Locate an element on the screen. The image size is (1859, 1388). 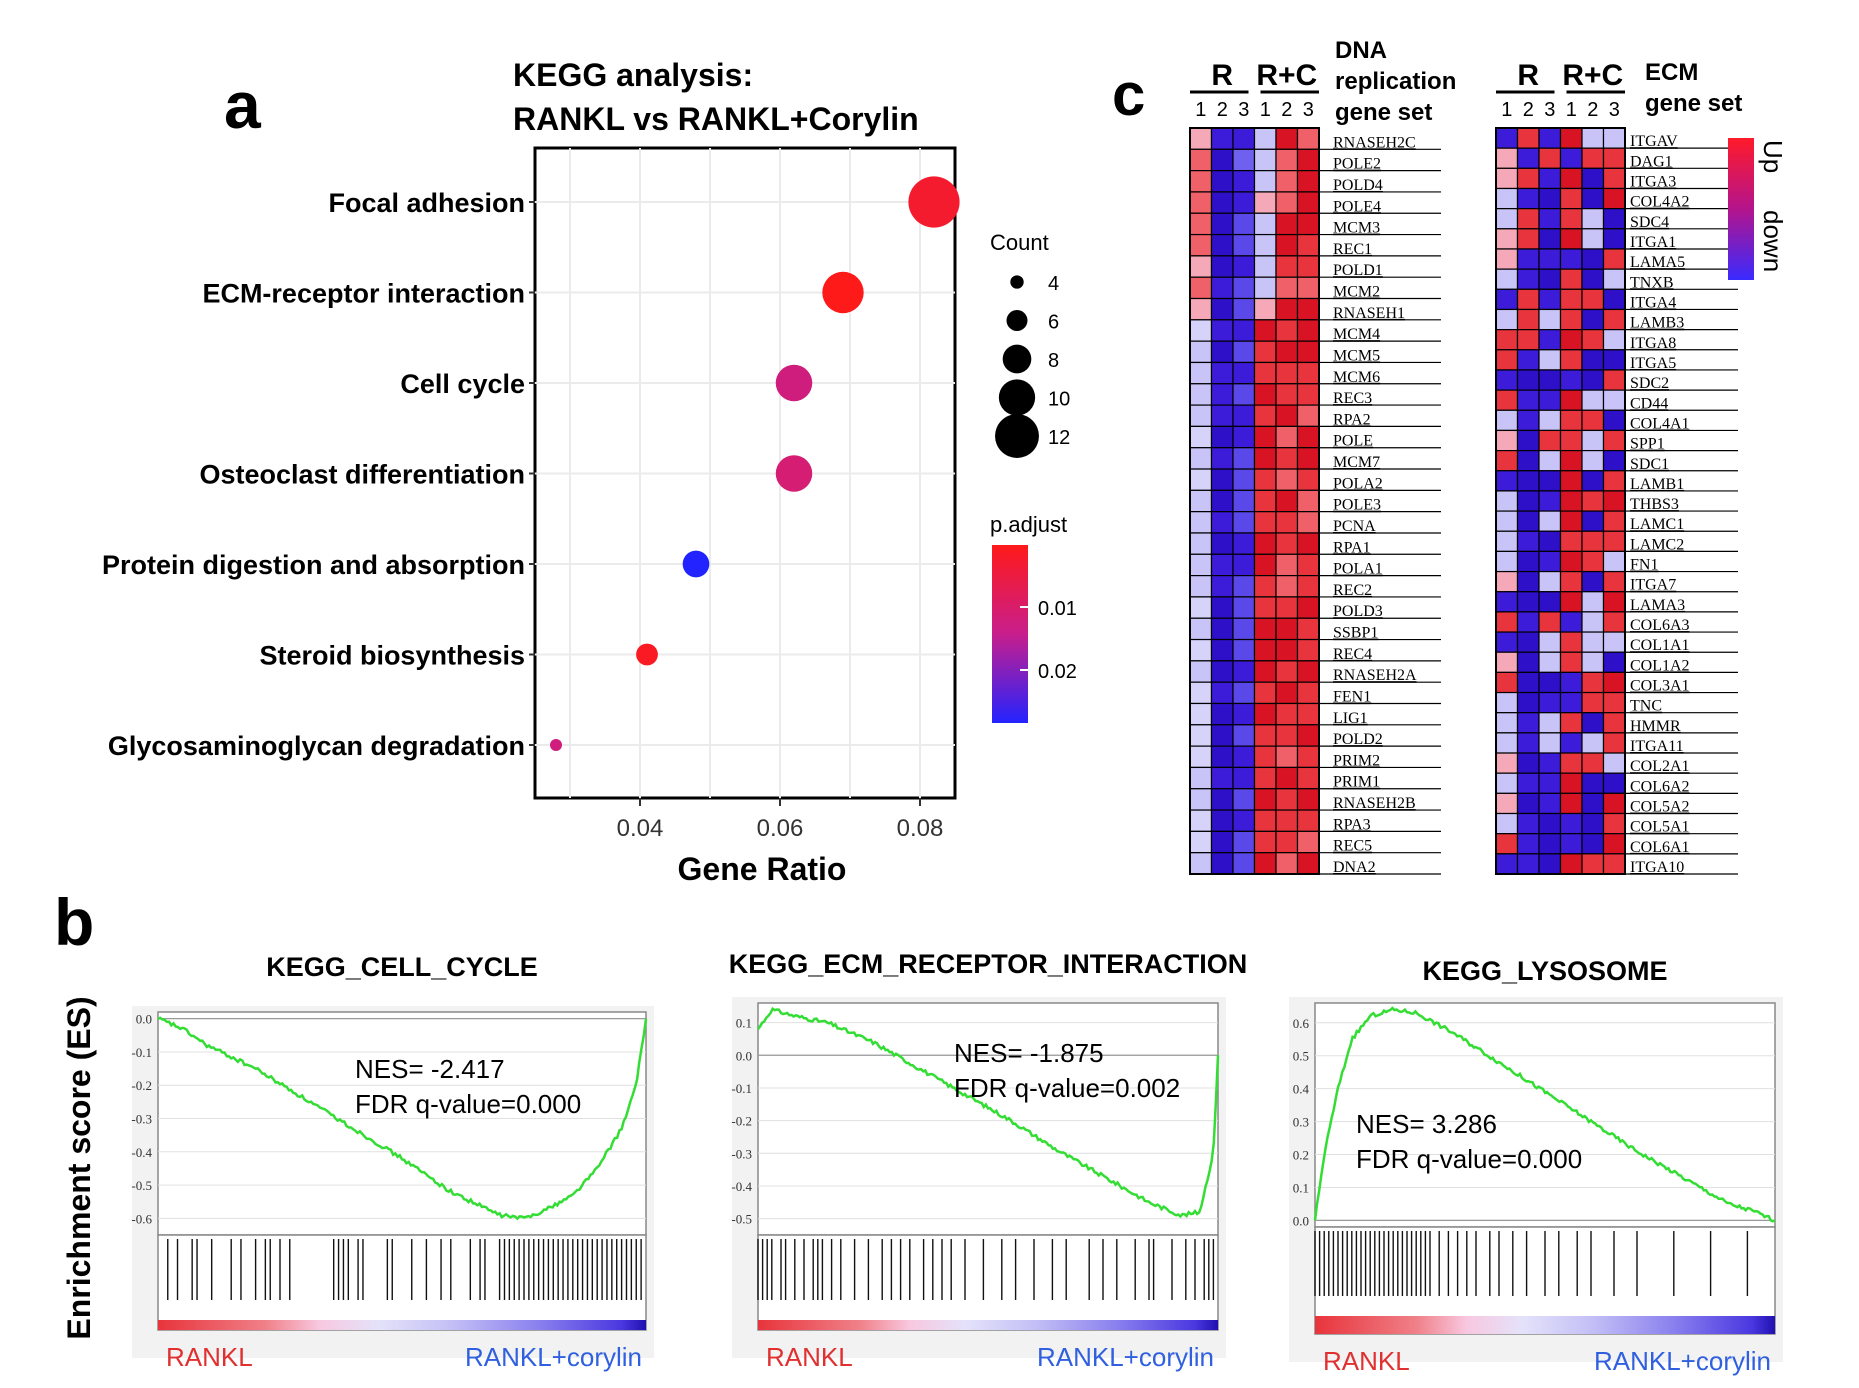
gsea-rank-bar is located at coordinates (1545, 1325).